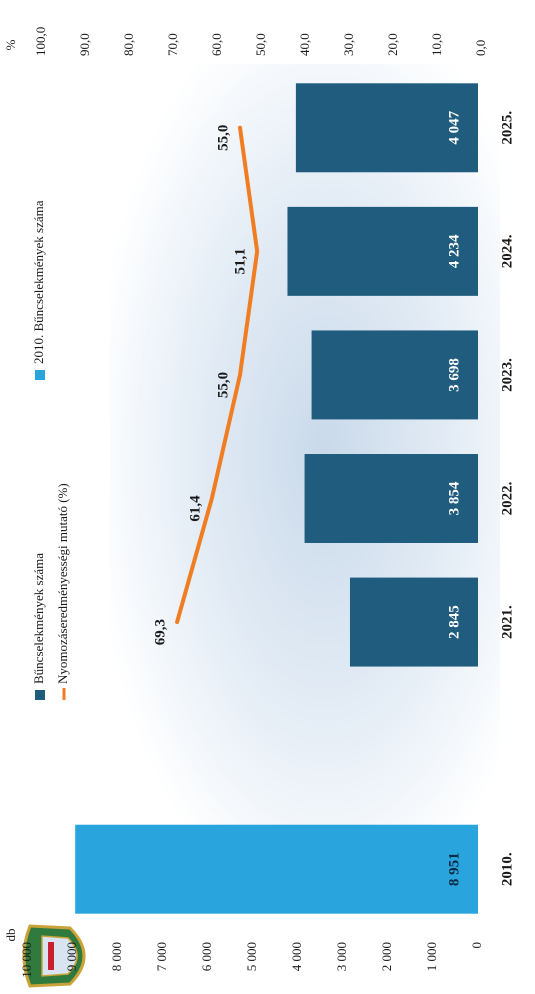 This screenshot has width=535, height=994. I want to click on line, so click(217, 375).